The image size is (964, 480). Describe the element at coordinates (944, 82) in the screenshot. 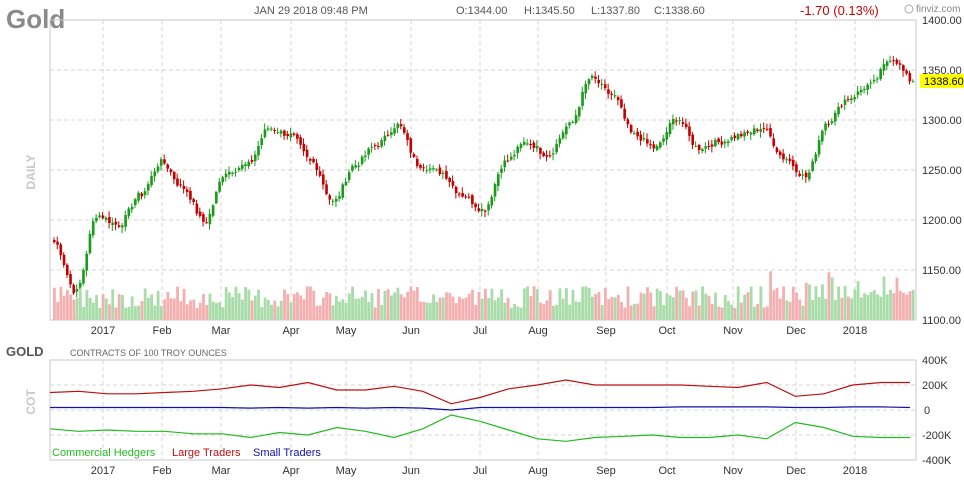

I see `last-price-value: 1338.60` at that location.